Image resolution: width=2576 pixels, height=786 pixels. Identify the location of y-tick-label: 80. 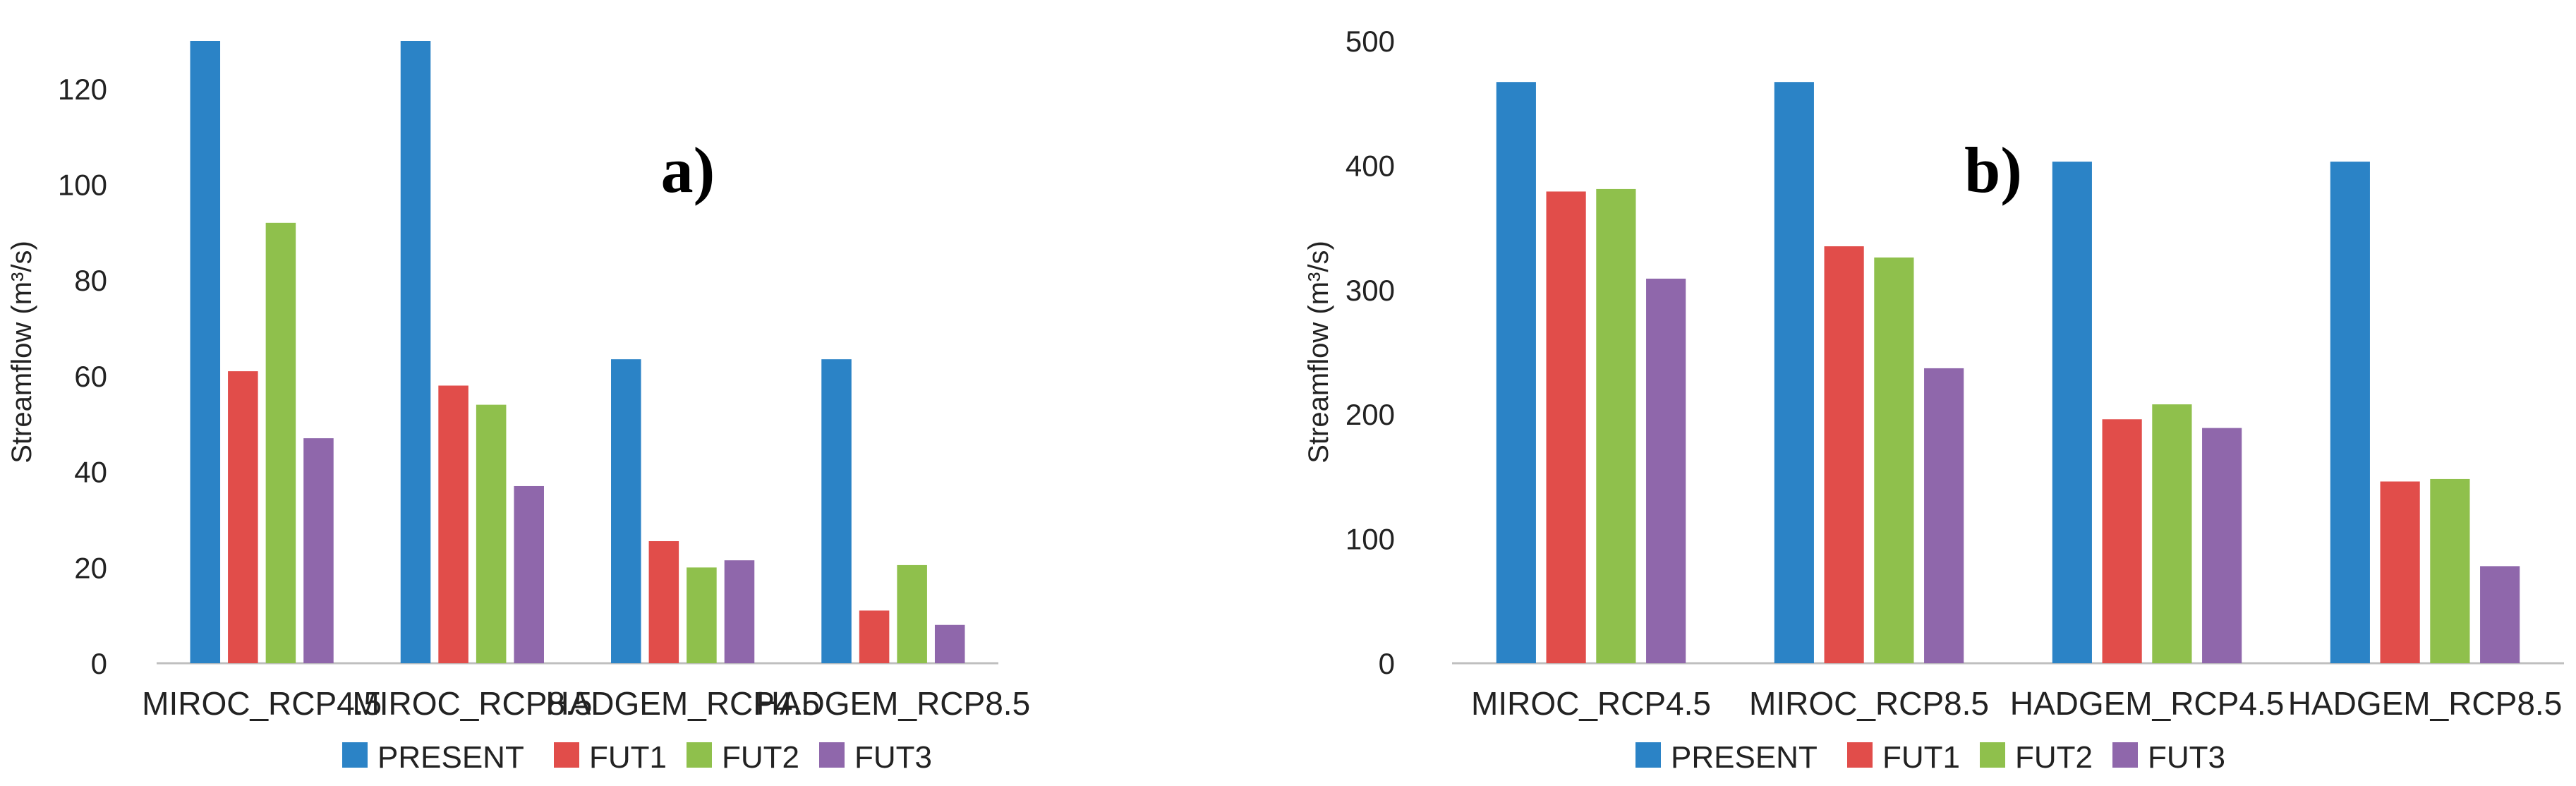
(90, 280).